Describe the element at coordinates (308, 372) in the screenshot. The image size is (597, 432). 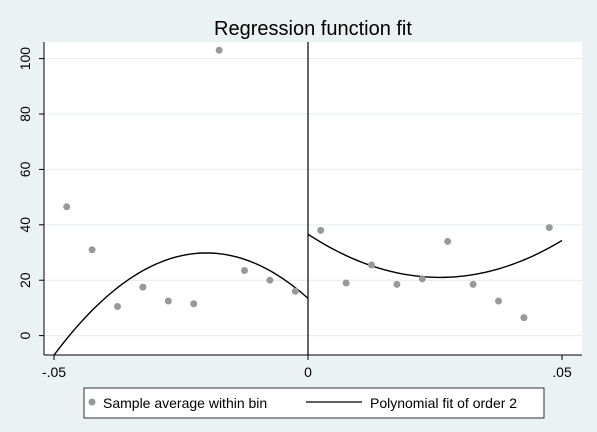
I see `x-tick-label: 0` at that location.